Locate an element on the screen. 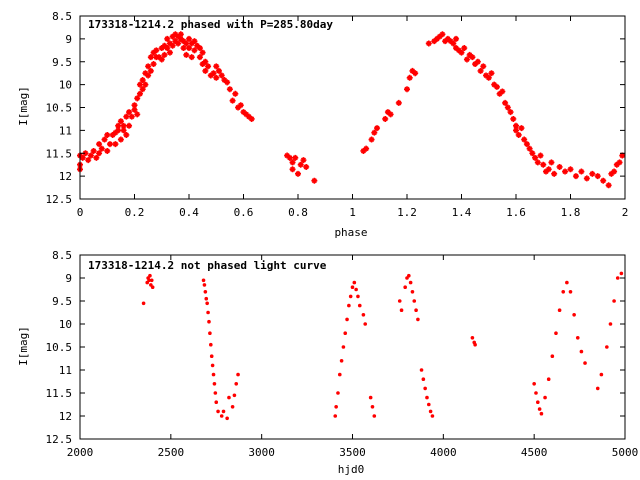 This screenshot has width=640, height=480. x-tick-label: 0.8 is located at coordinates (298, 212).